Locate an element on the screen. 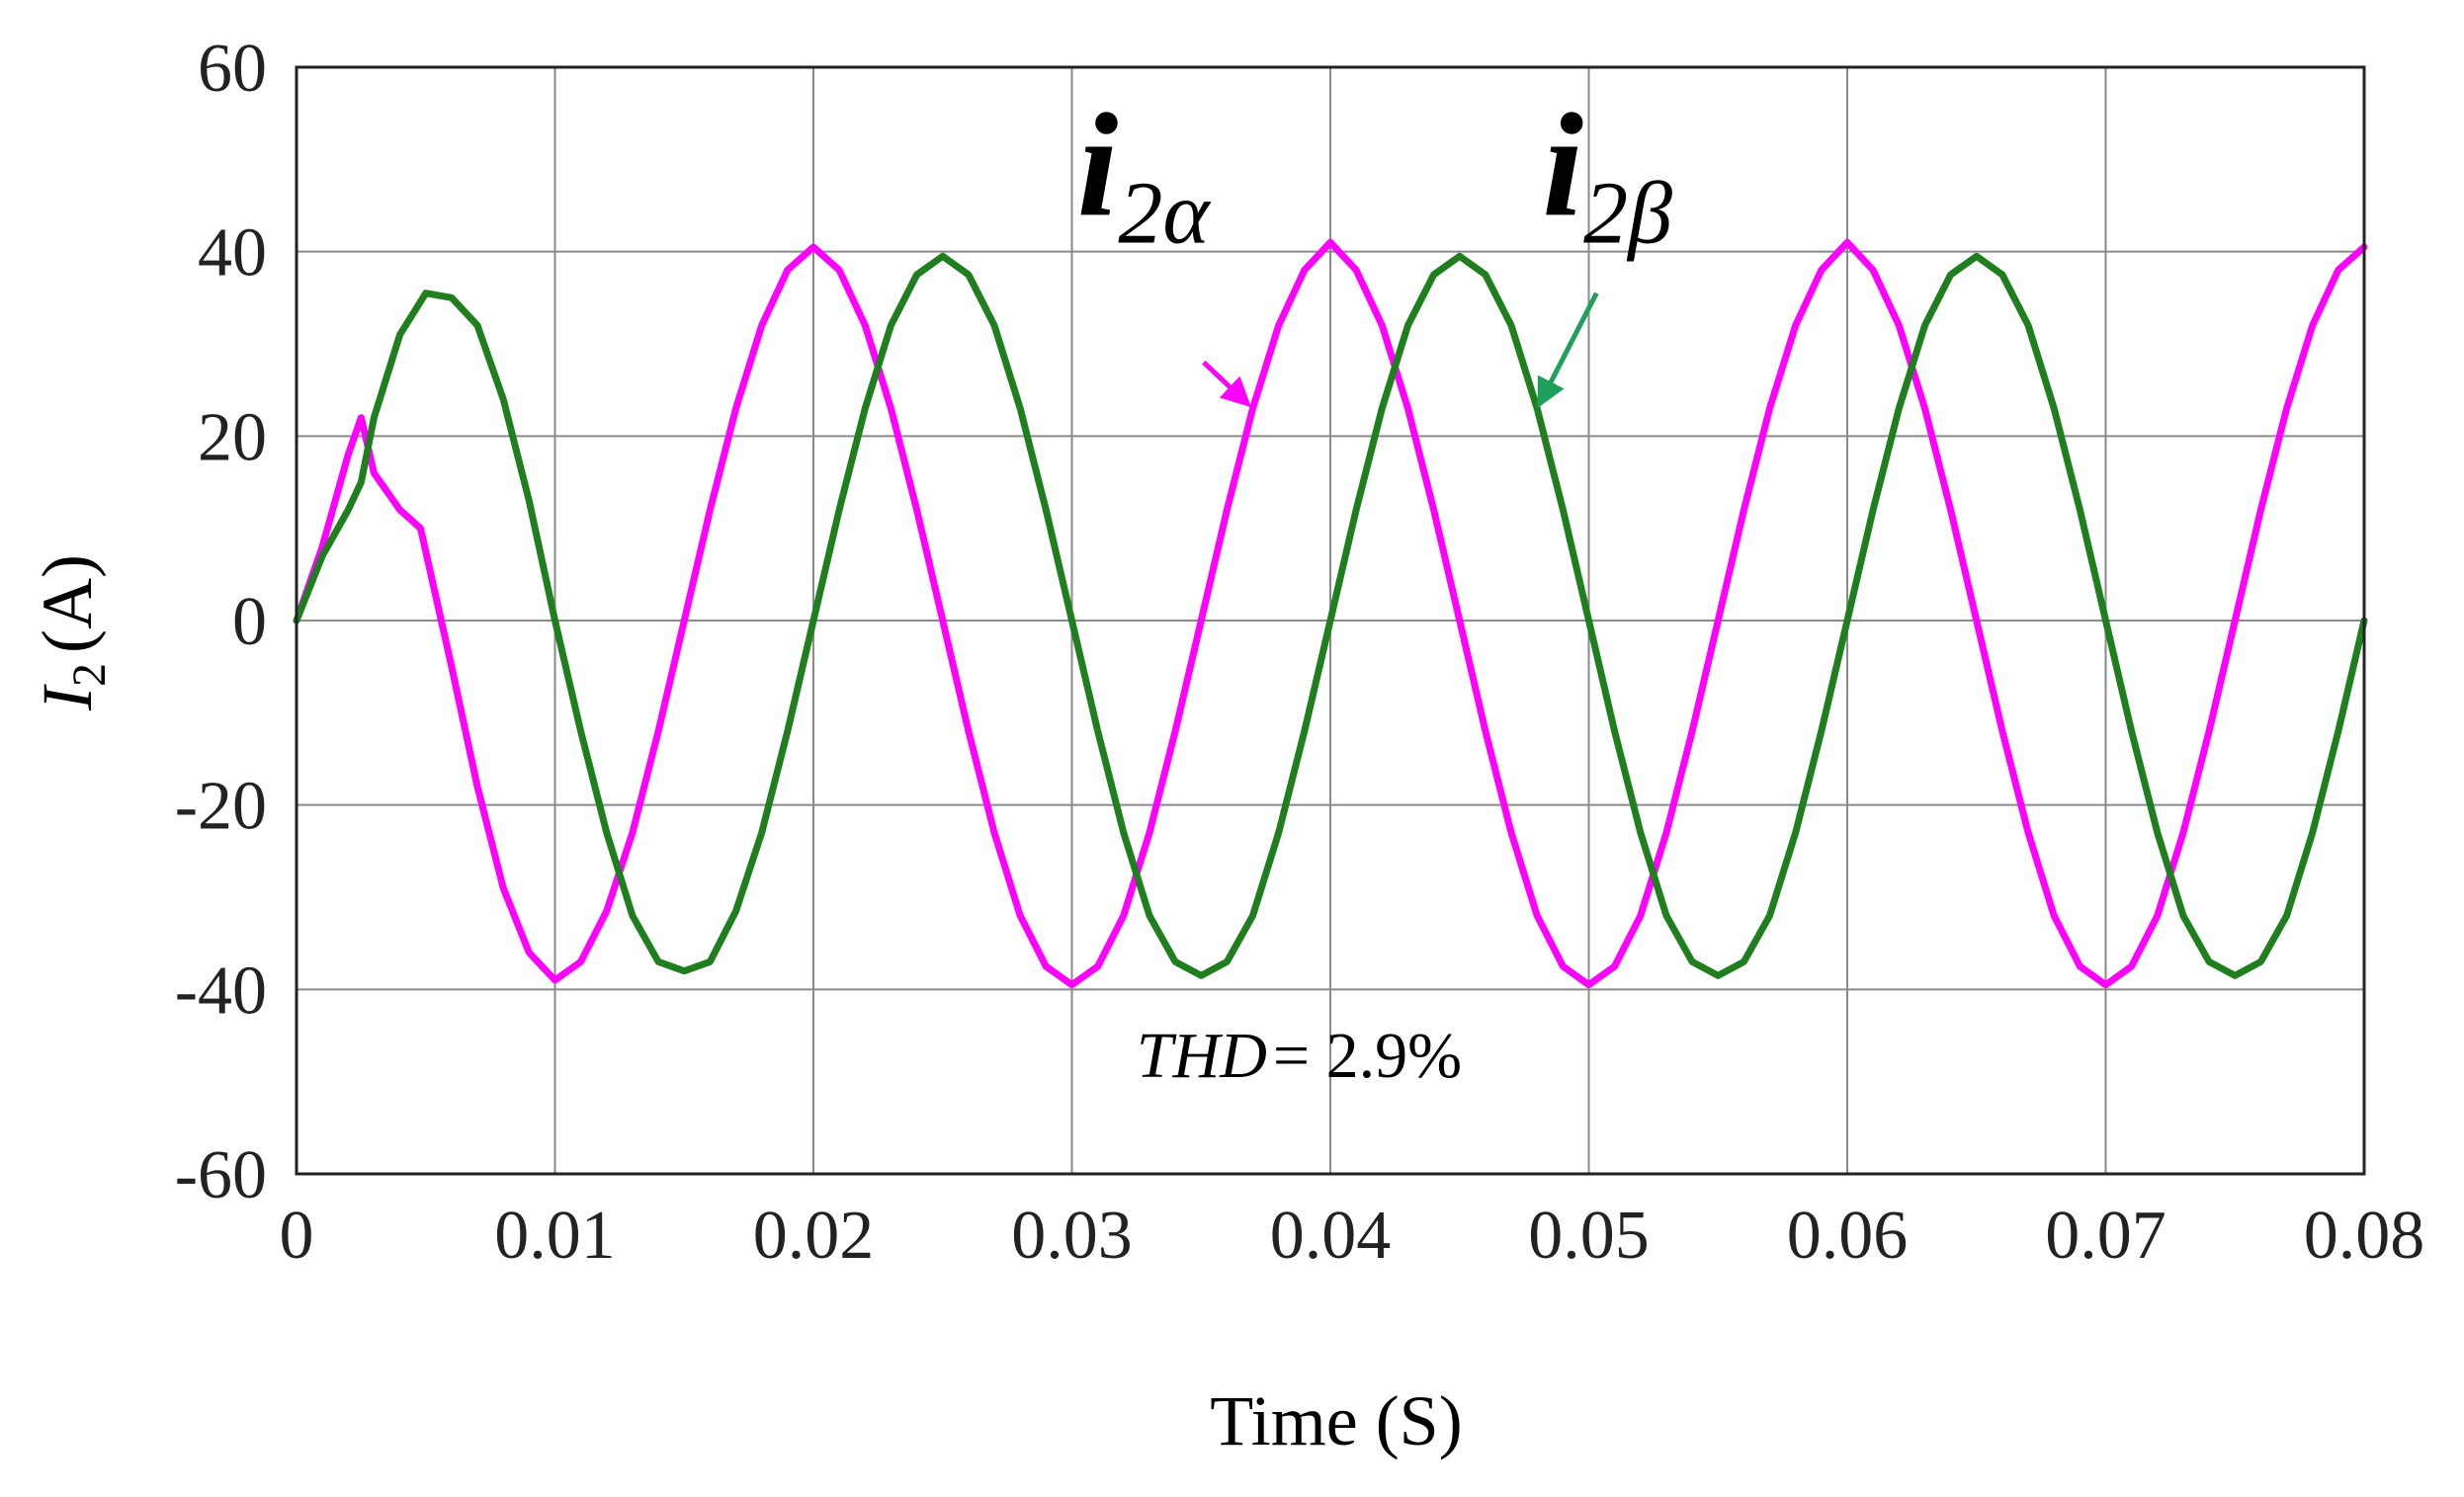  x-tick-label: 0.08 is located at coordinates (2364, 1236).